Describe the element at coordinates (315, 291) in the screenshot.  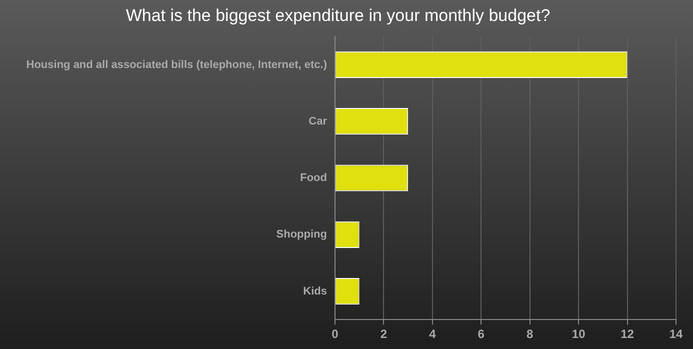
I see `y-tick-label: Kids` at that location.